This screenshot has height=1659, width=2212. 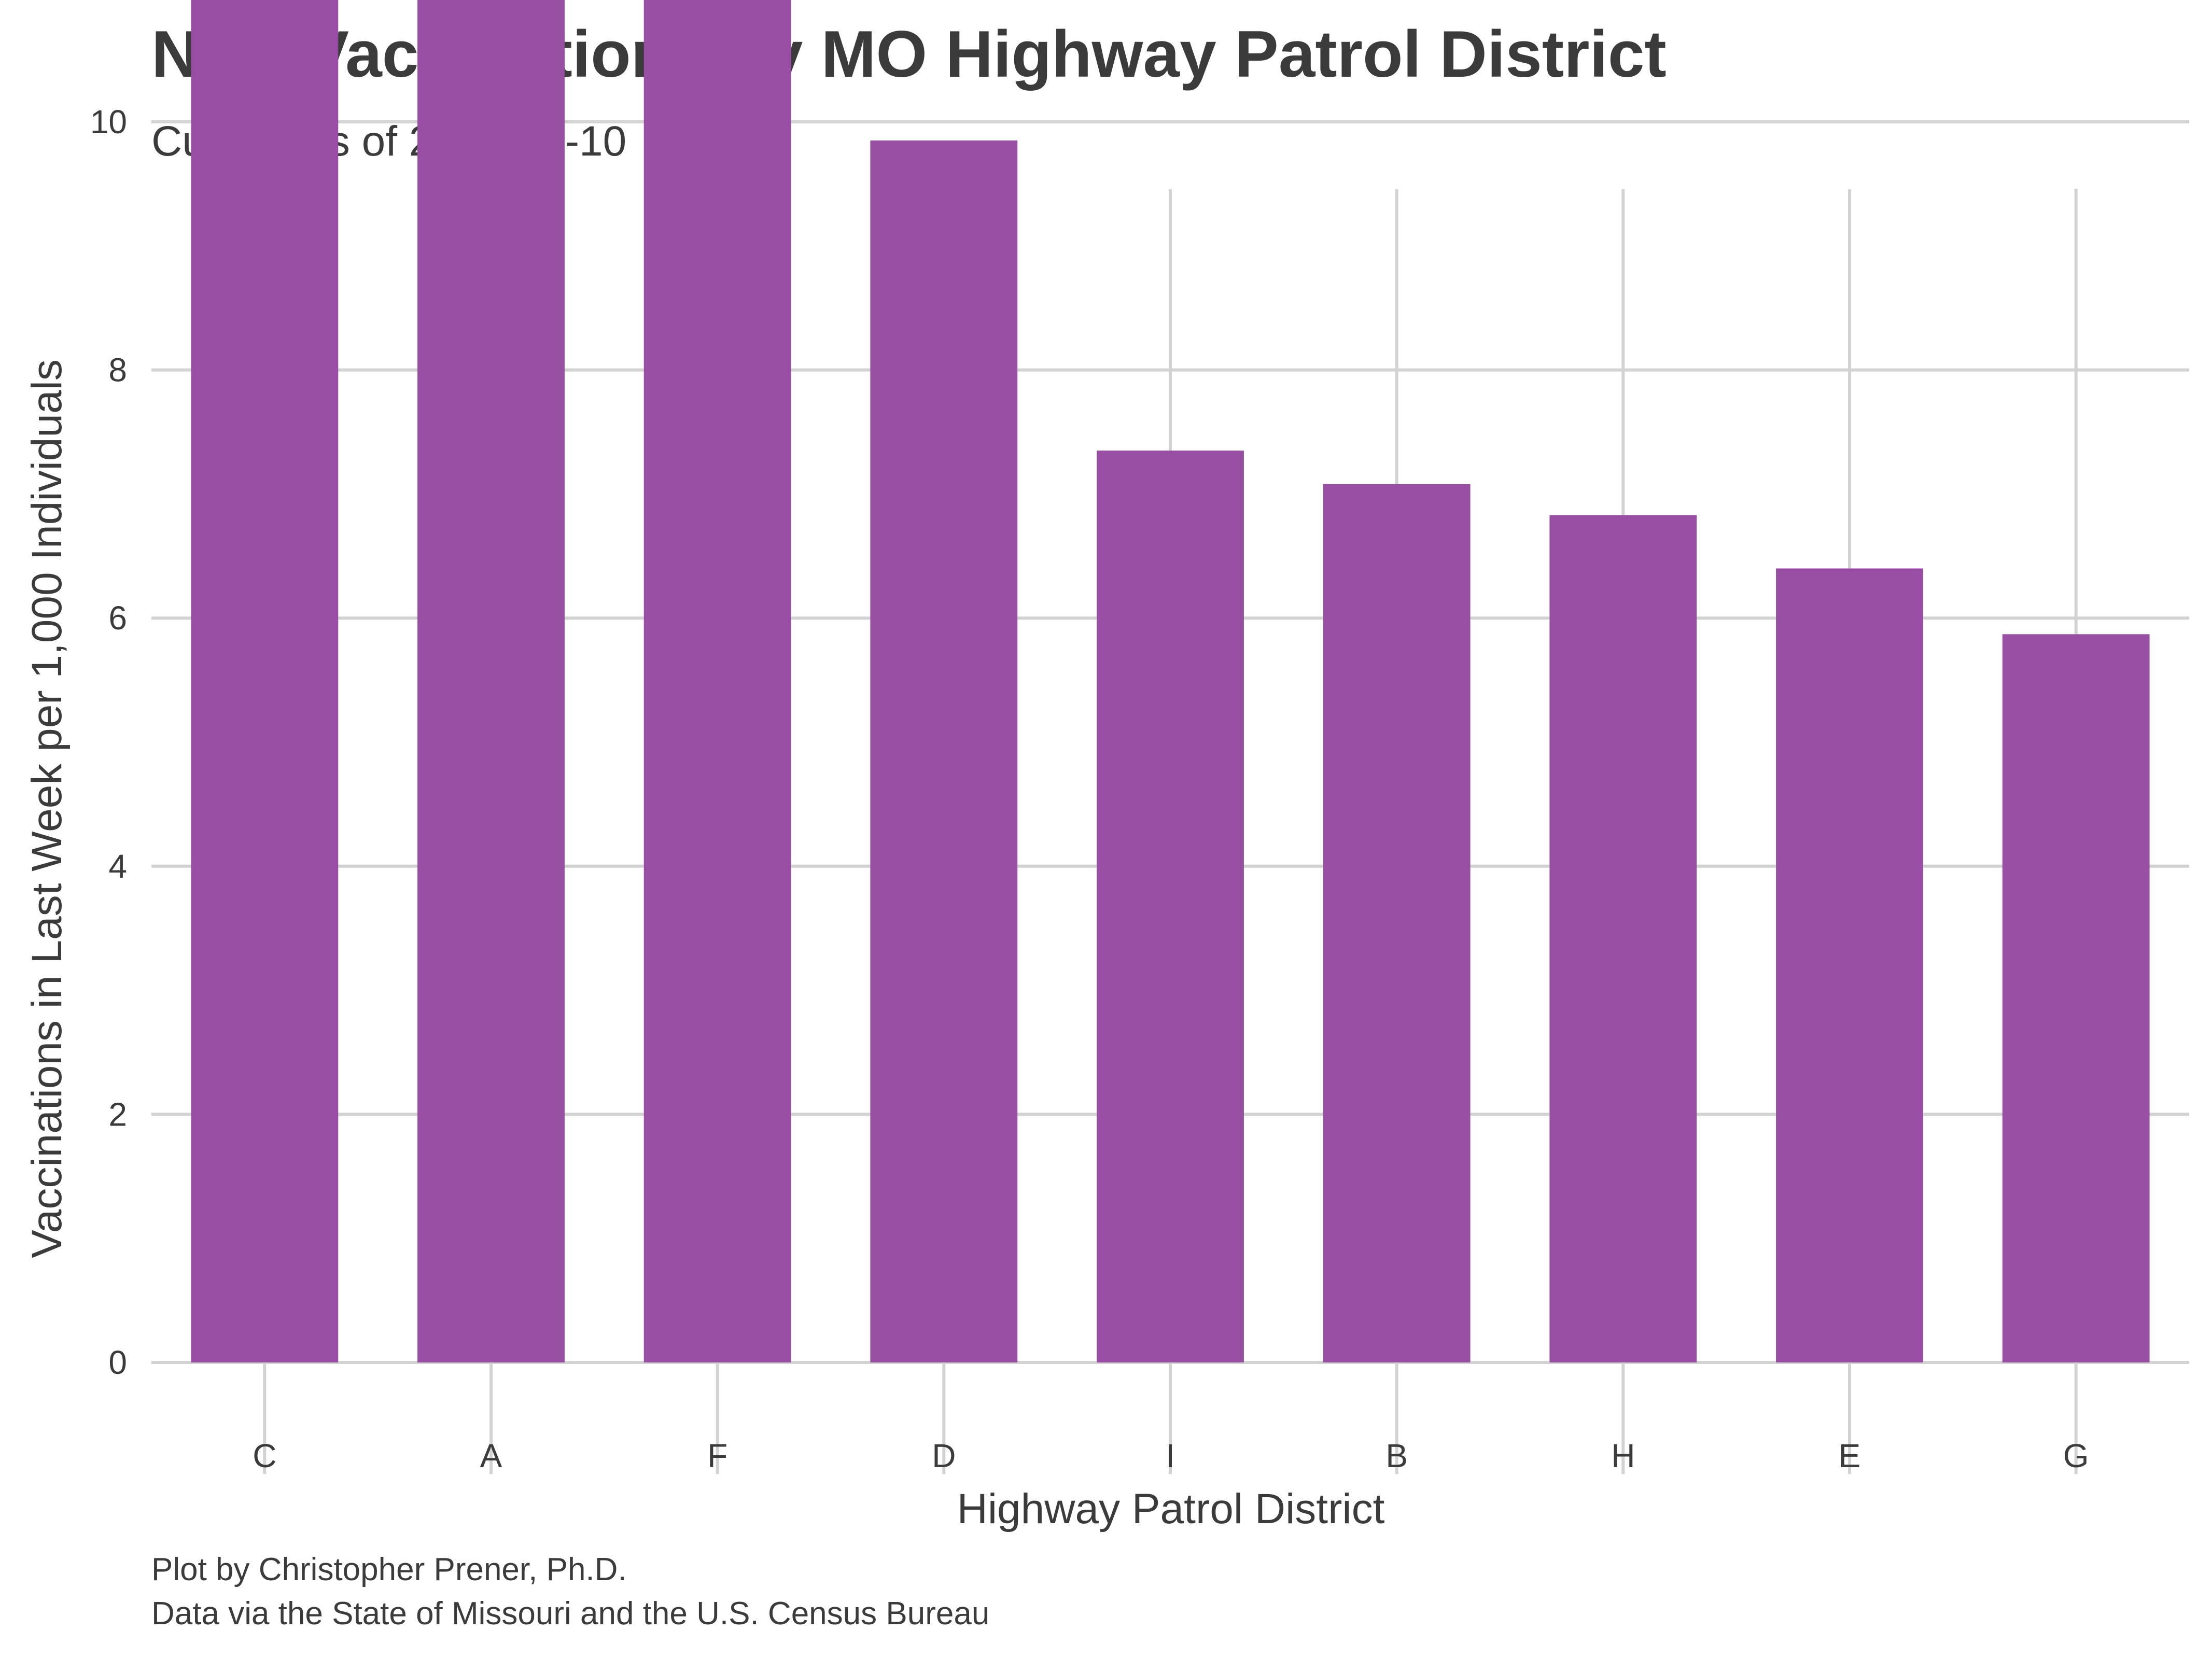 I want to click on x-tick-label-F: F, so click(x=717, y=1455).